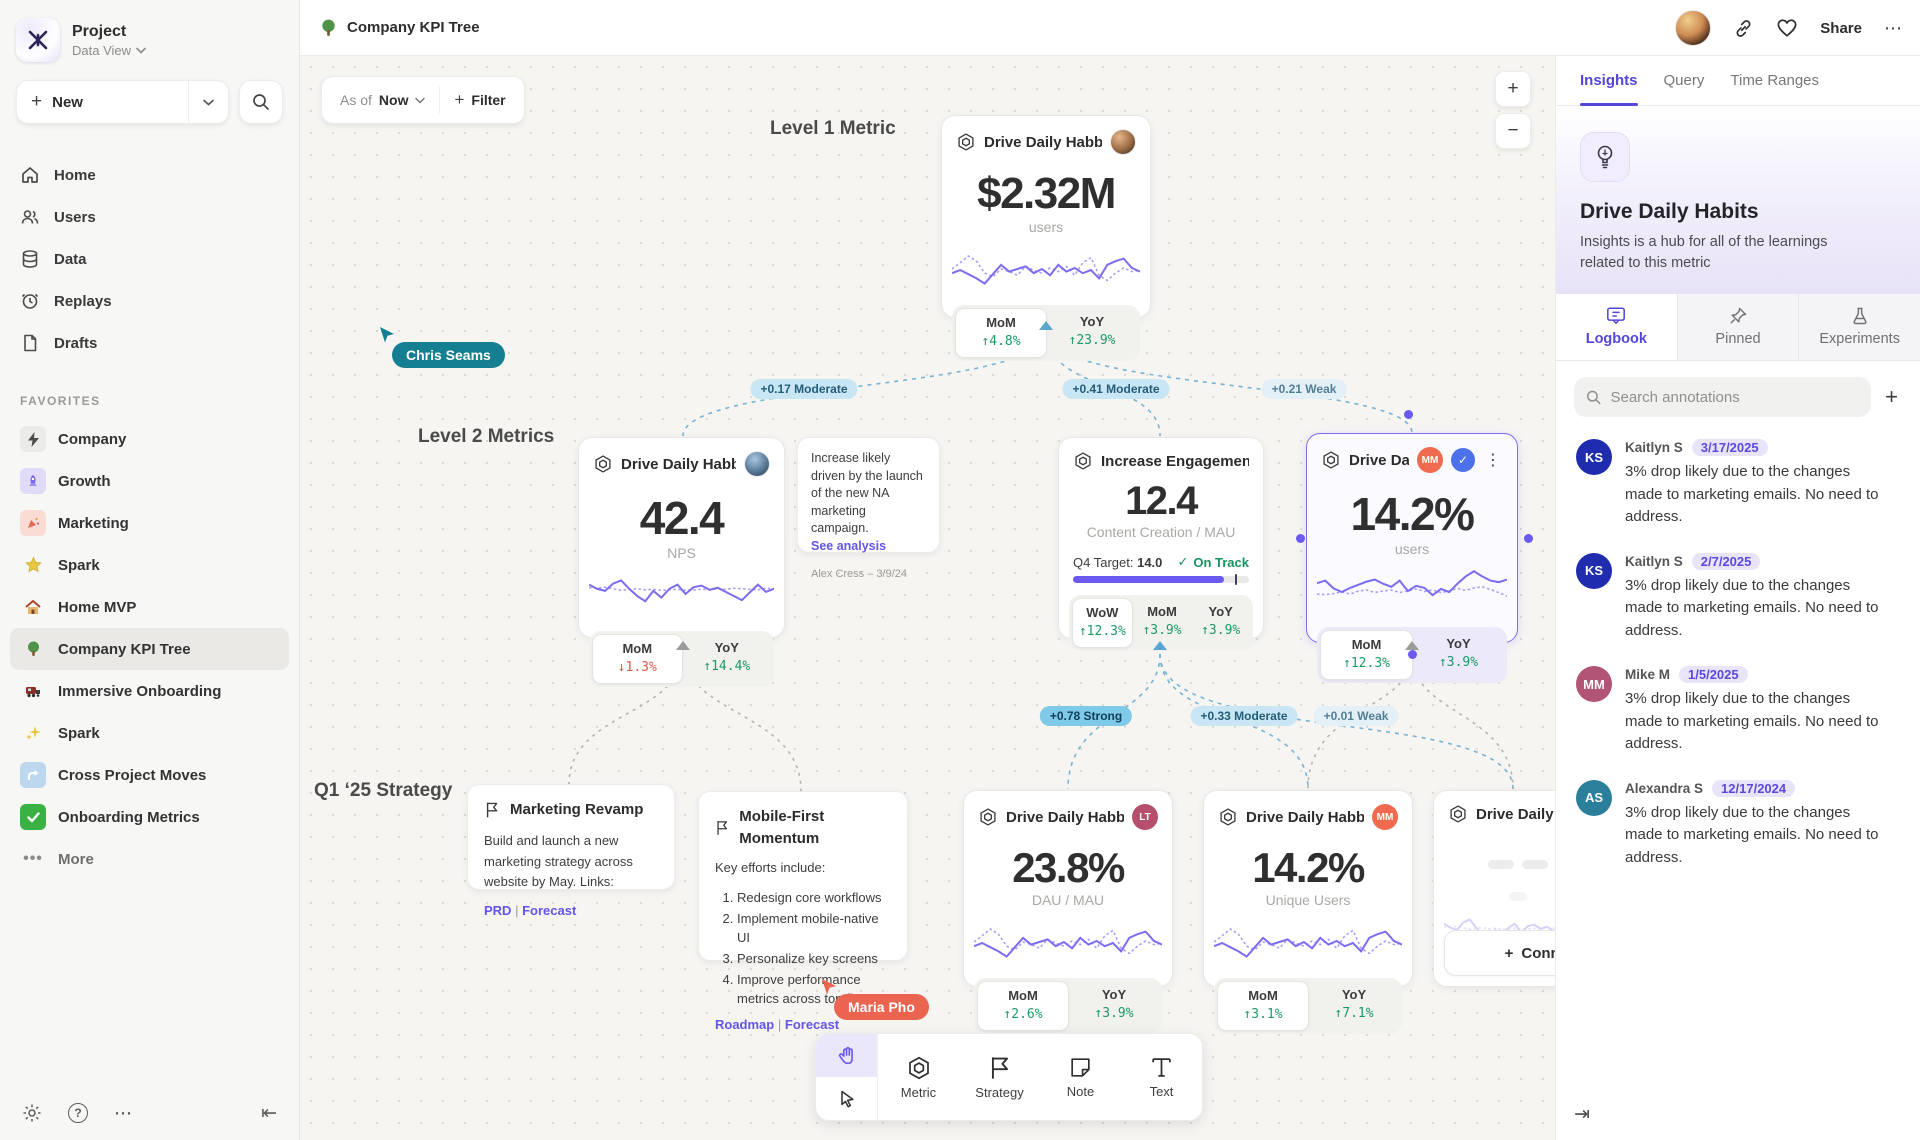 This screenshot has width=1920, height=1140. I want to click on strategy-tool: Strategy, so click(999, 1077).